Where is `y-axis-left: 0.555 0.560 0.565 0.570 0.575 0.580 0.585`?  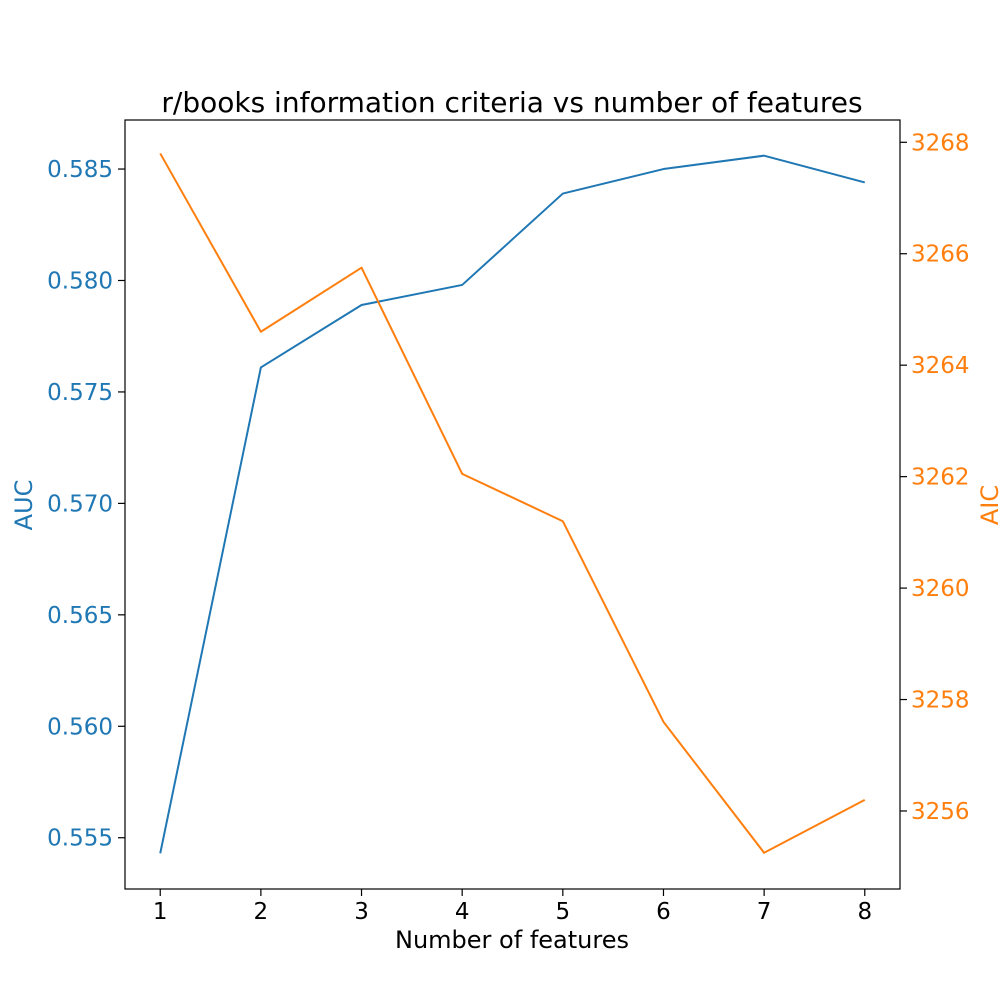 y-axis-left: 0.555 0.560 0.565 0.570 0.575 0.580 0.585 is located at coordinates (86, 504).